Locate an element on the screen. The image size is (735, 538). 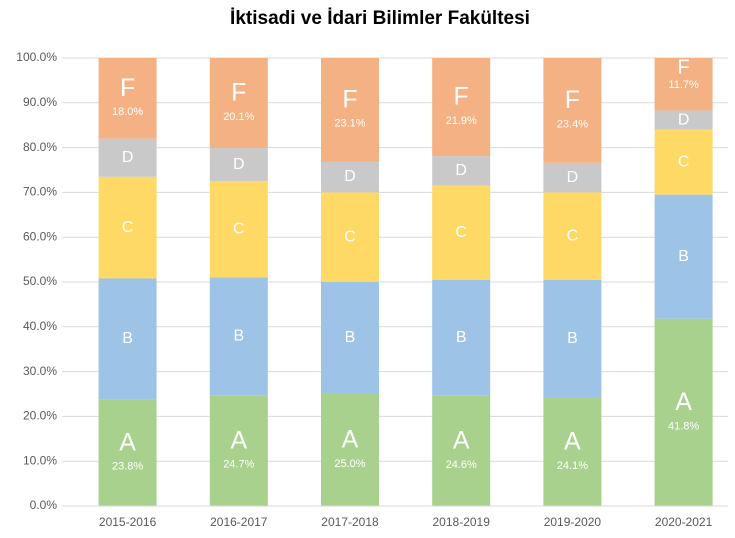
value-label: 41.8% is located at coordinates (683, 426).